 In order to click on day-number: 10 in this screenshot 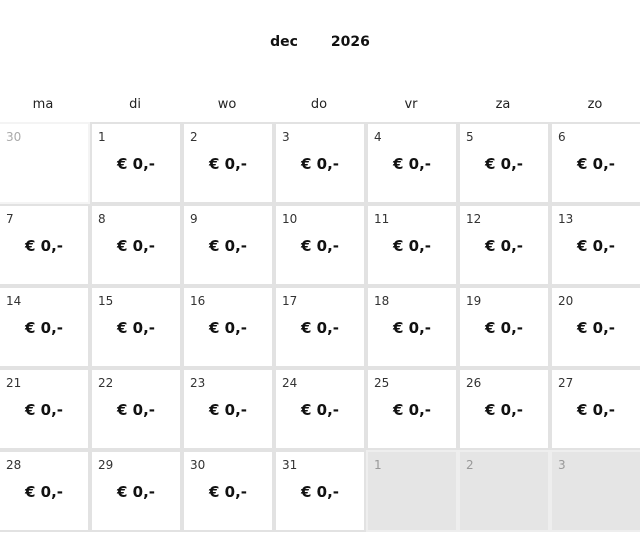, I will do `click(290, 219)`.